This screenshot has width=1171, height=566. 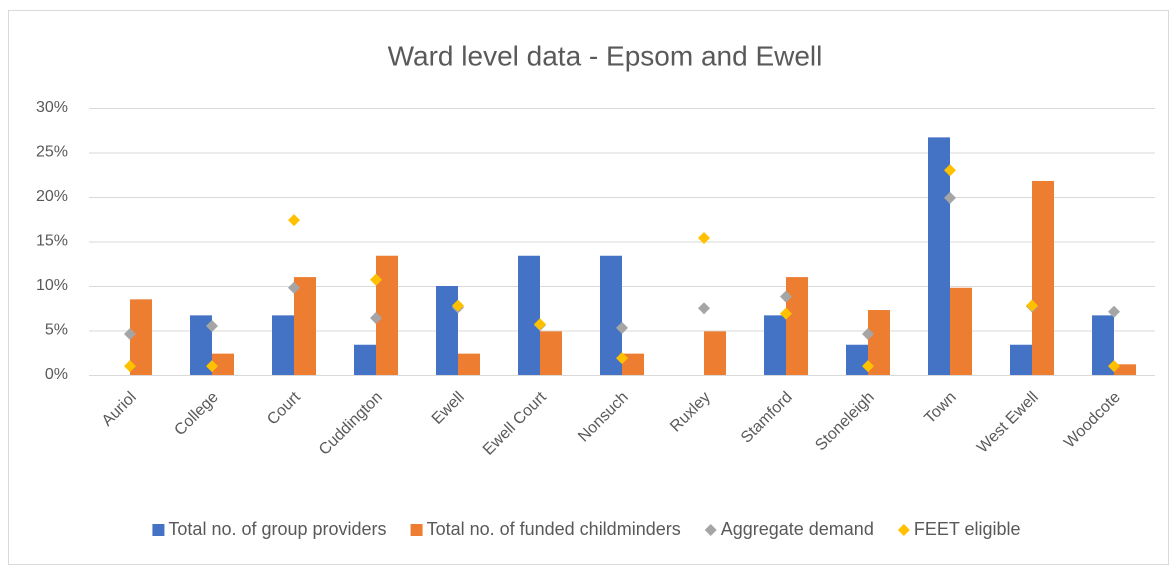 I want to click on y-tick-label: 30%, so click(x=52, y=107).